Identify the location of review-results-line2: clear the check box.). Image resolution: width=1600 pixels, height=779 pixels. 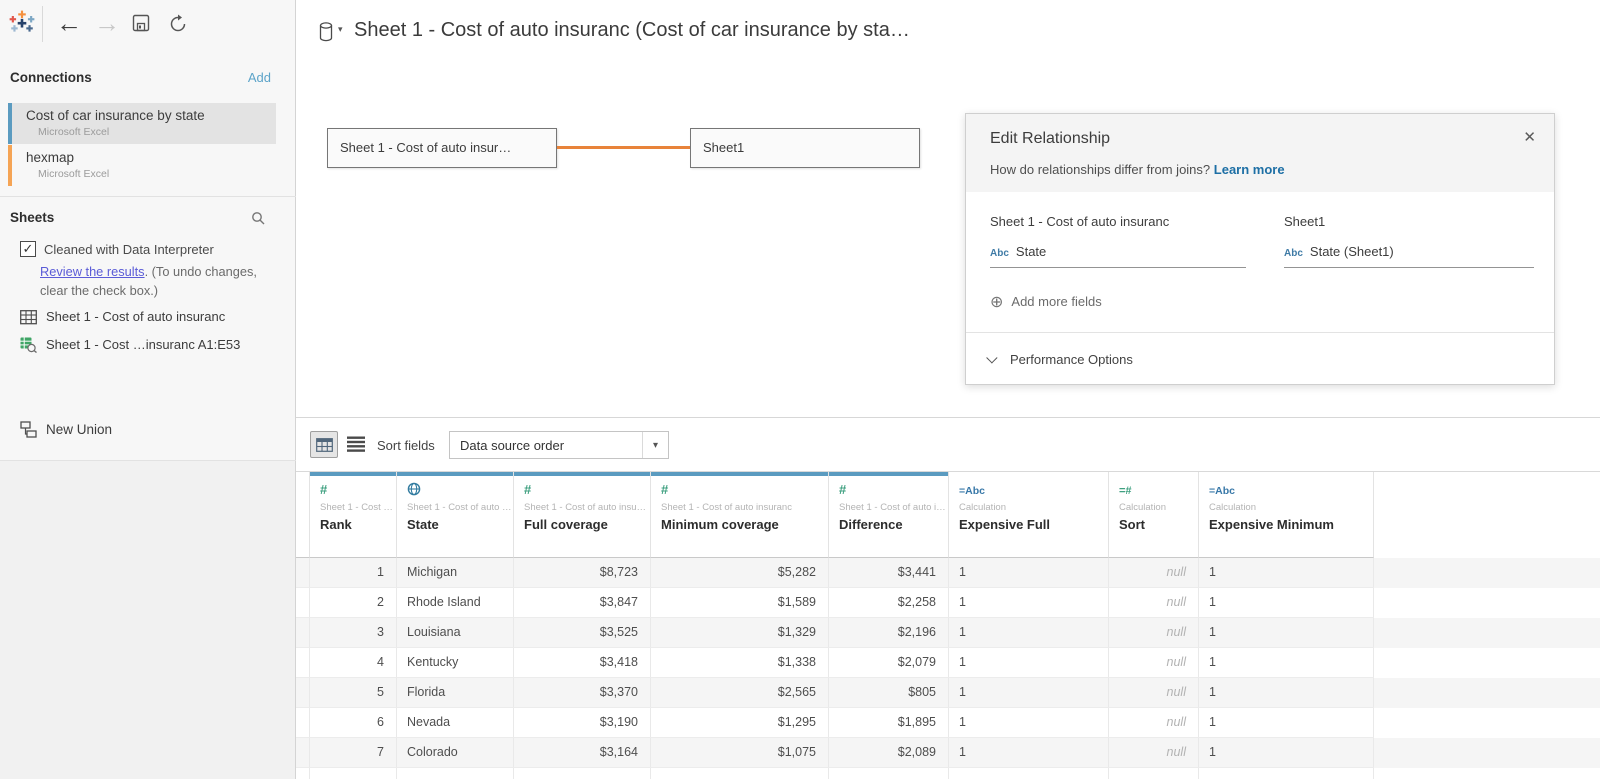
(99, 290).